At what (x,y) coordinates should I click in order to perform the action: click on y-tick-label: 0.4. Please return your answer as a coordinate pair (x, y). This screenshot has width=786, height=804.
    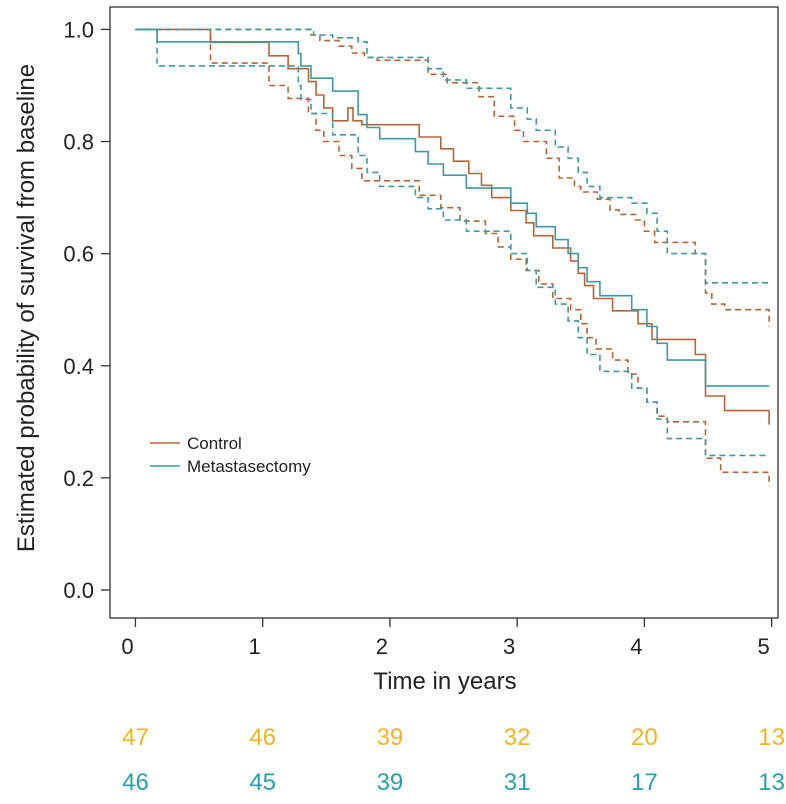
    Looking at the image, I should click on (78, 366).